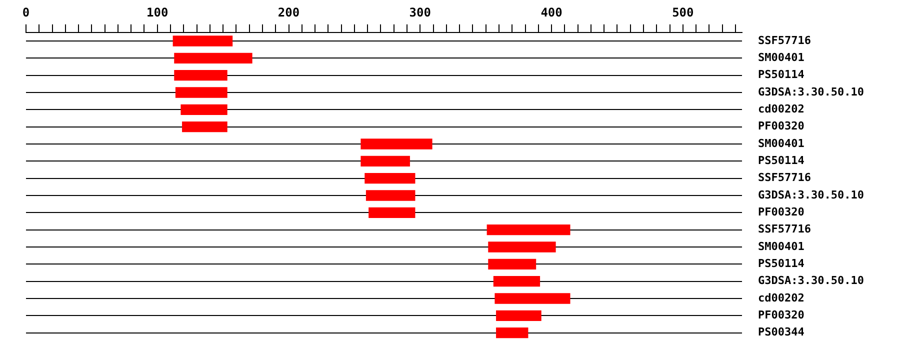  What do you see at coordinates (781, 332) in the screenshot?
I see `y-tick-label: PS00344` at bounding box center [781, 332].